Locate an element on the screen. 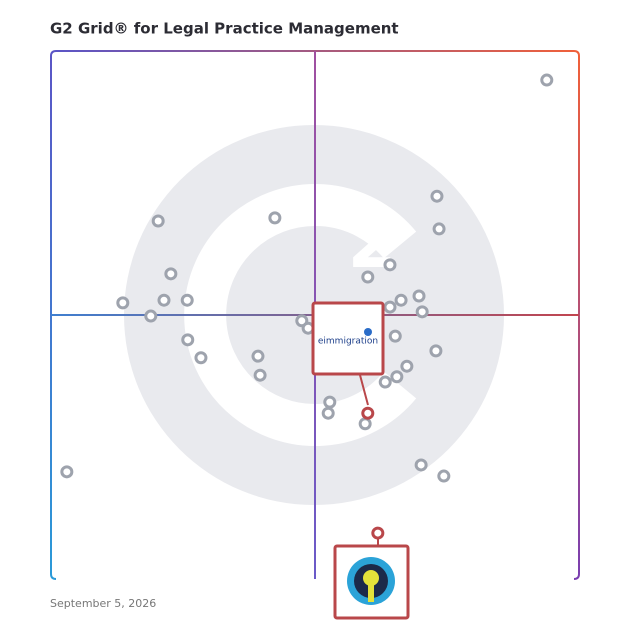 This screenshot has width=628, height=628. product-label: eimmigration is located at coordinates (348, 342).